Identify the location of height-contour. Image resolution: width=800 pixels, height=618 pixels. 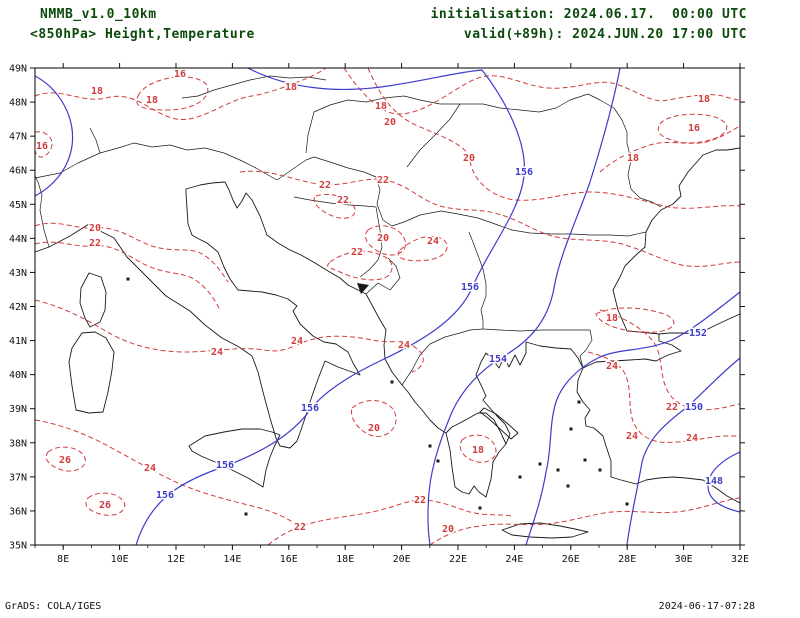
(54, 136).